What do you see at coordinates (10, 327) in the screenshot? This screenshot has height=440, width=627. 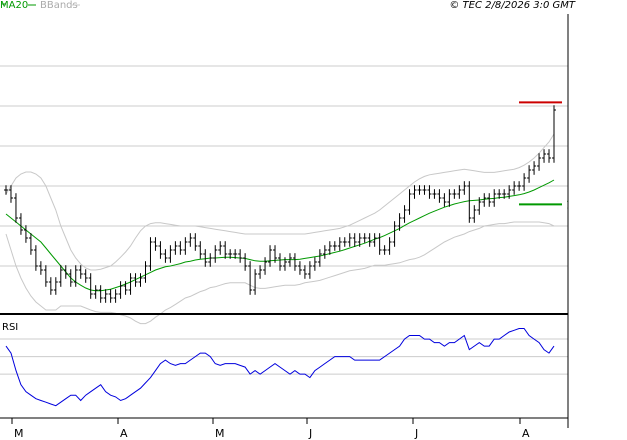 I see `rsi-title: RSI` at bounding box center [10, 327].